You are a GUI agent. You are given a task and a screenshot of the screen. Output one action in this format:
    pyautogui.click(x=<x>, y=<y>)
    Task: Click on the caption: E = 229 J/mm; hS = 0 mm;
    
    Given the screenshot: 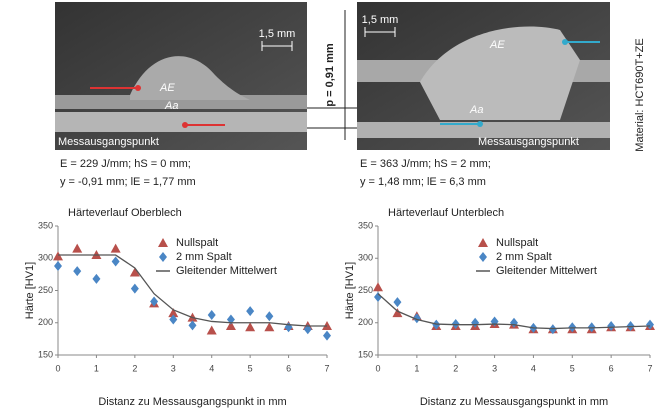 What is the action you would take?
    pyautogui.click(x=125, y=164)
    